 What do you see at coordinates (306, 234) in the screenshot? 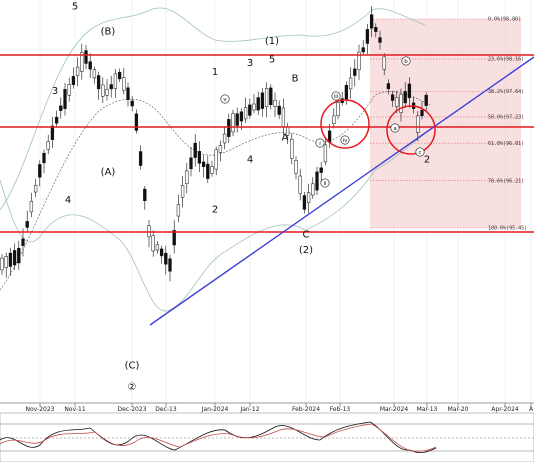
I see `wave-label: C` at bounding box center [306, 234].